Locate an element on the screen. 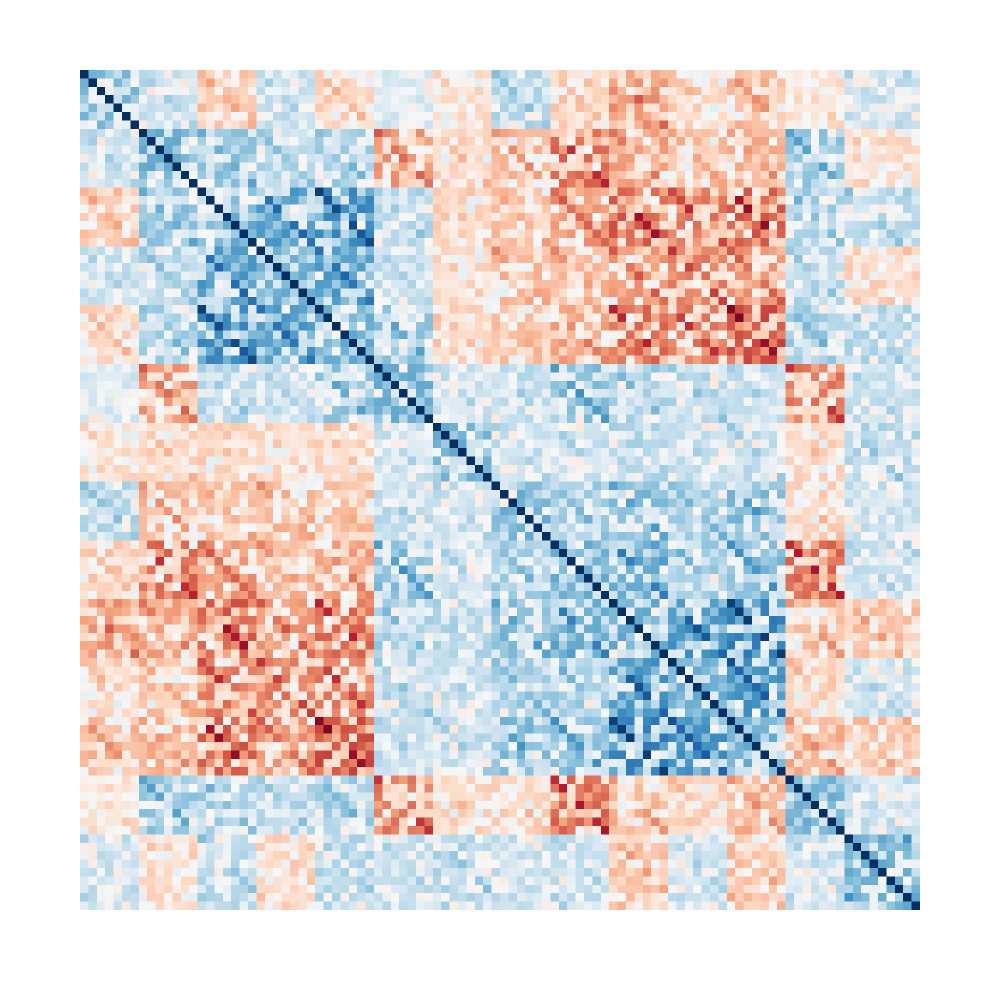  heatmap-diagonal-cell is located at coordinates (420, 410).